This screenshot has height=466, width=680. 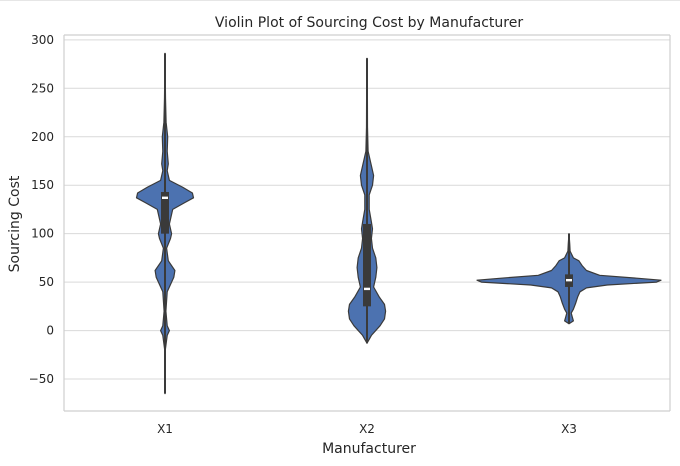 What do you see at coordinates (46, 282) in the screenshot?
I see `y-tick-label: 50` at bounding box center [46, 282].